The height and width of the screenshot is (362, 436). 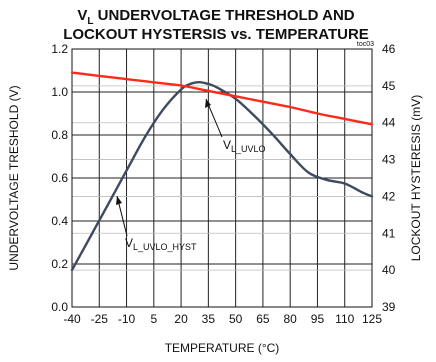 I want to click on x-tick-label: 125, so click(x=372, y=319).